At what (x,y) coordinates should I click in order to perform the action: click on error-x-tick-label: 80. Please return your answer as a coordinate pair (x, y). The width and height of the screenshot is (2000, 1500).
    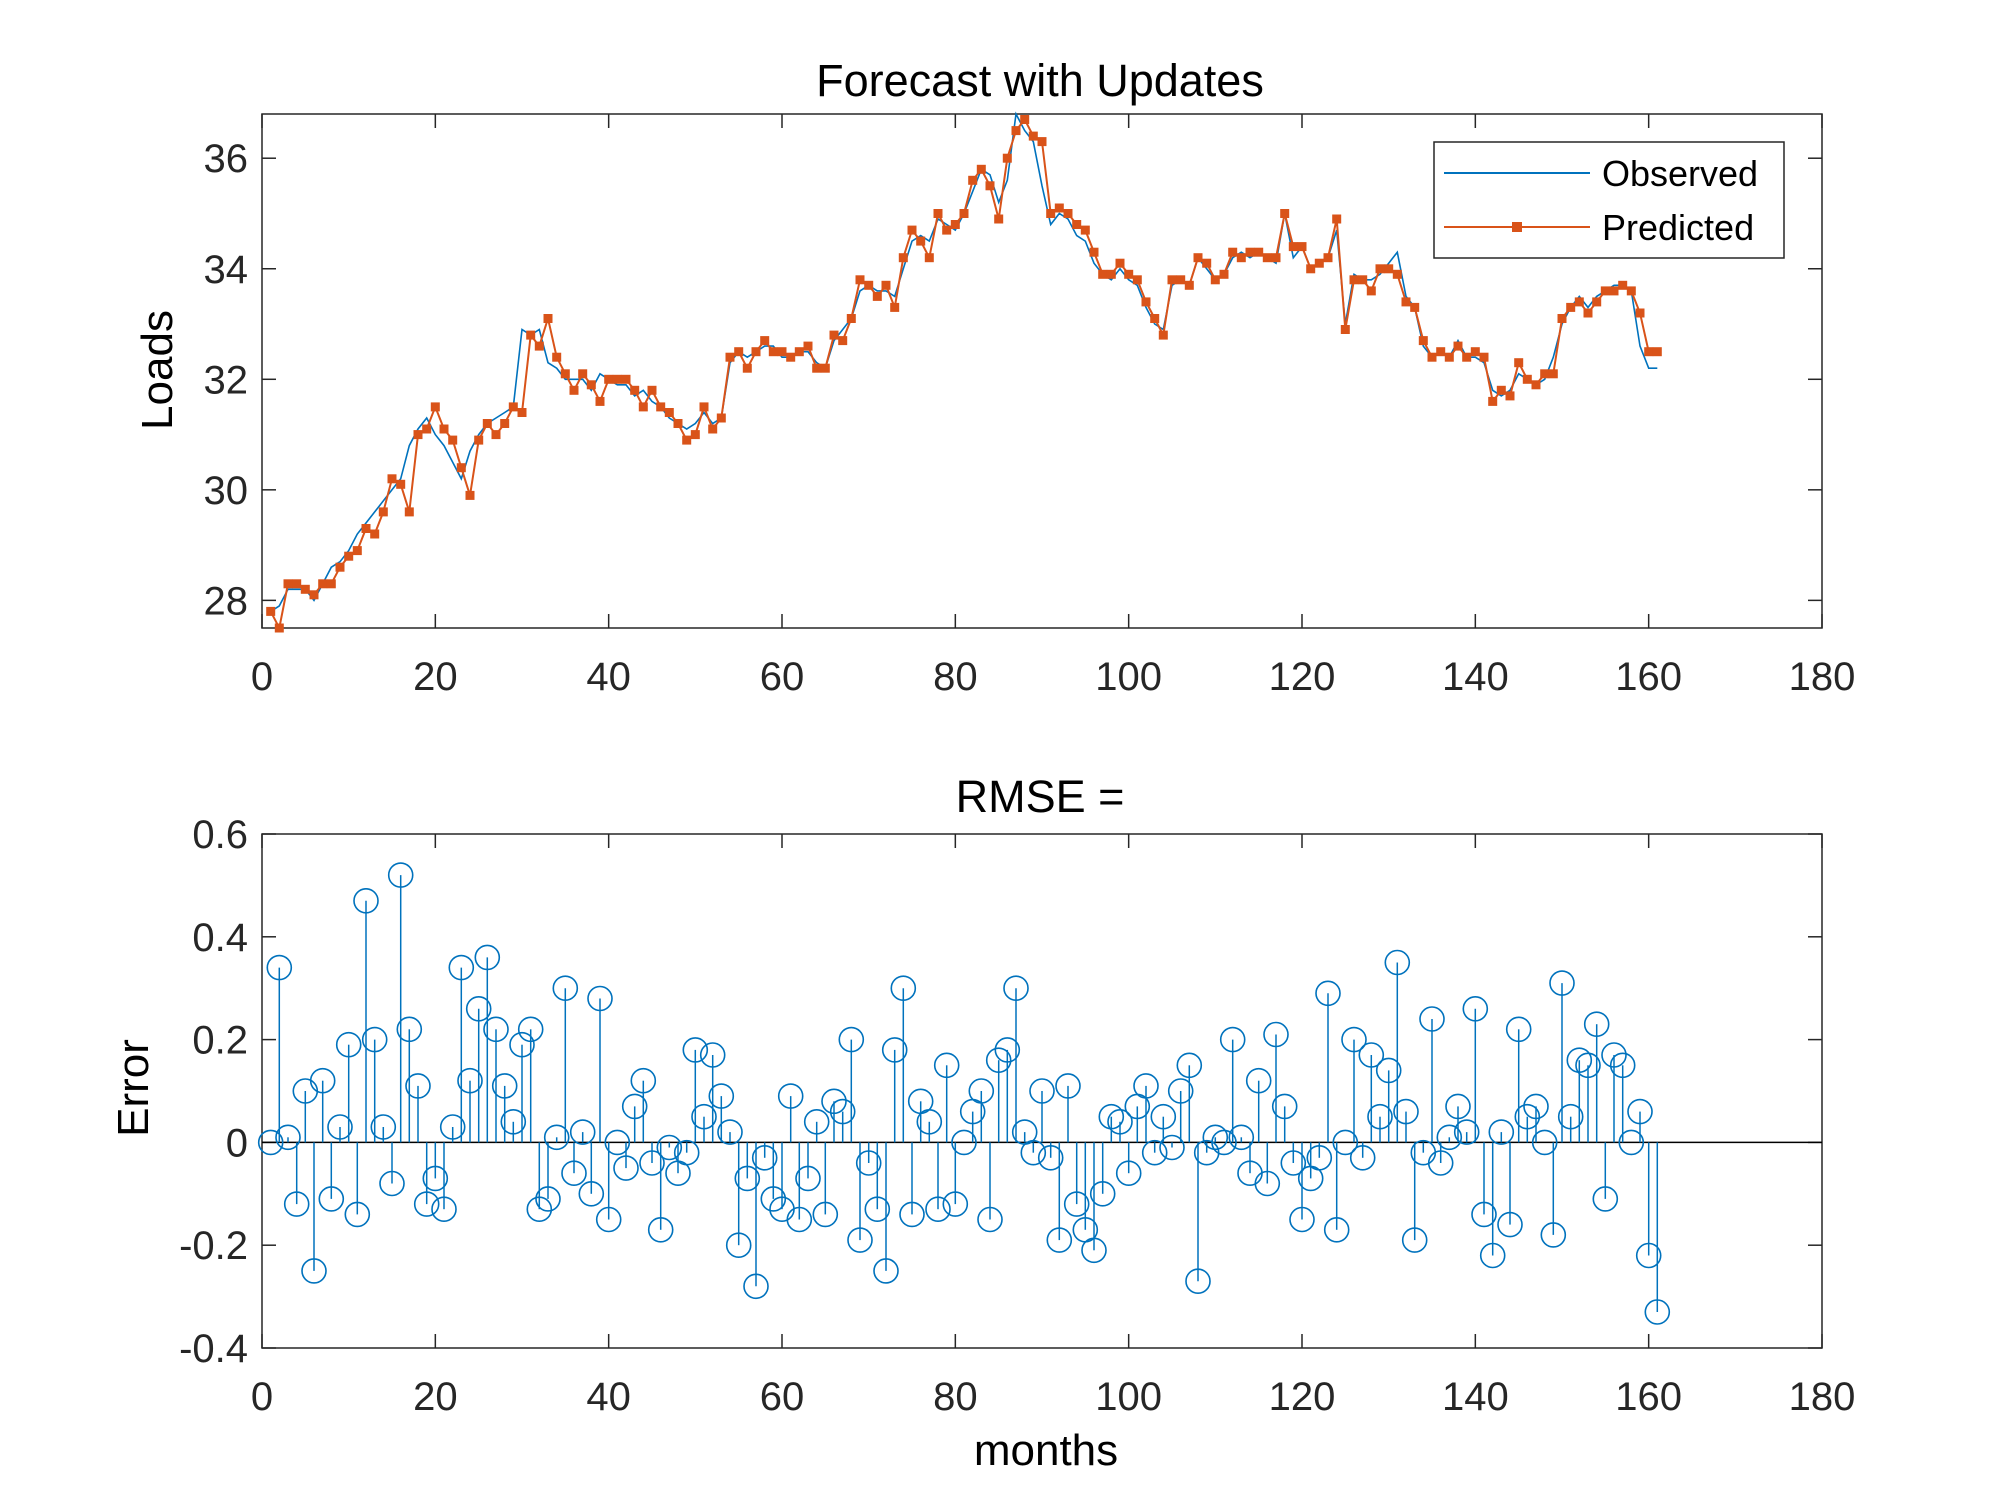
    Looking at the image, I should click on (955, 1397).